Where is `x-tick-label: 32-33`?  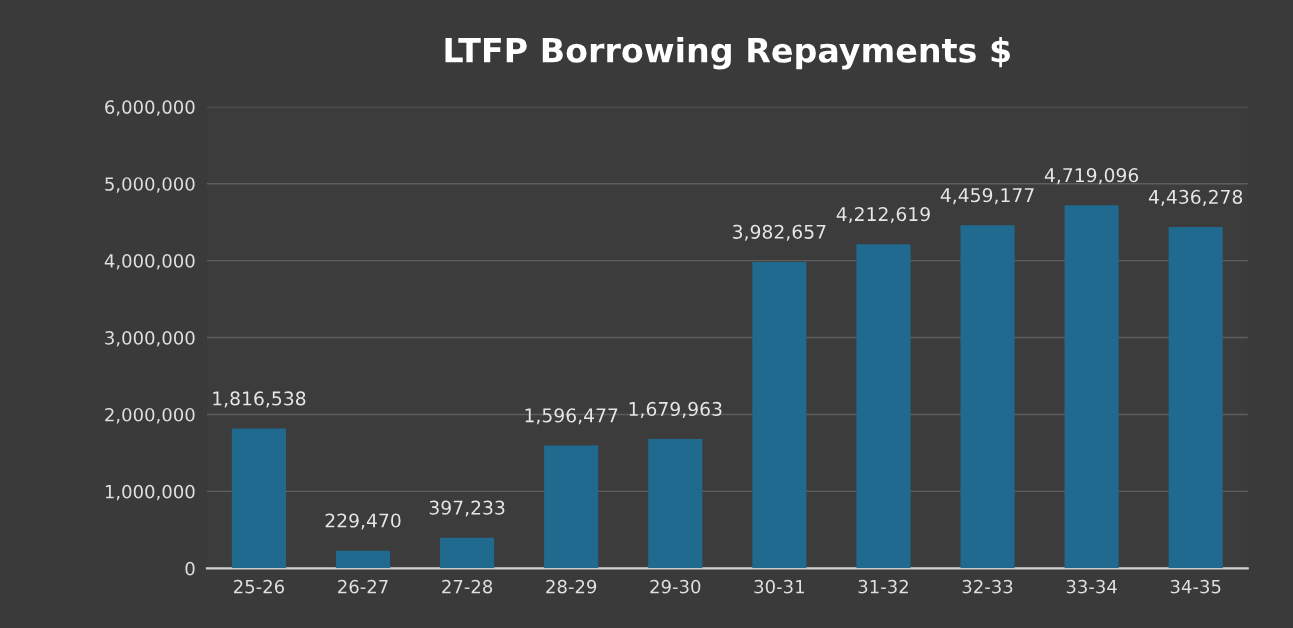
x-tick-label: 32-33 is located at coordinates (987, 586).